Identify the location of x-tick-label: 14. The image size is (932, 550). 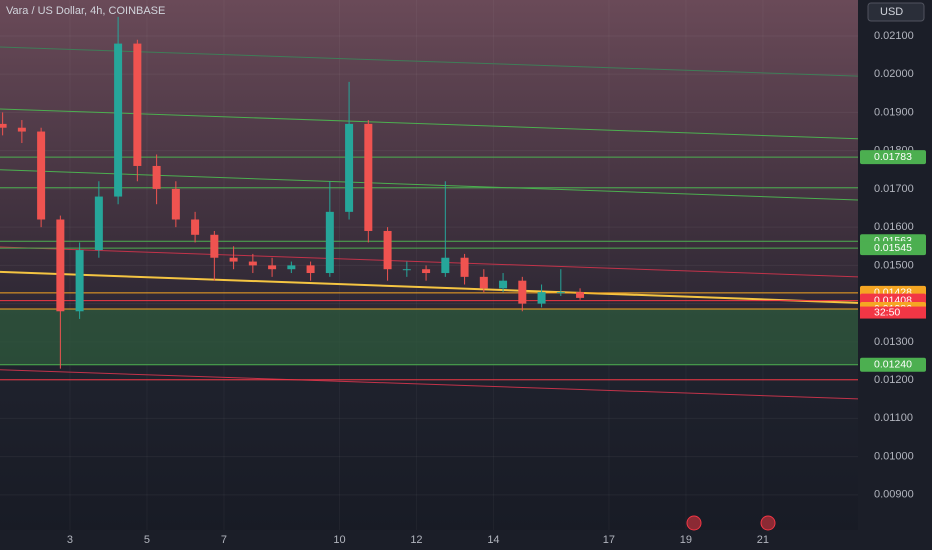
(493, 540).